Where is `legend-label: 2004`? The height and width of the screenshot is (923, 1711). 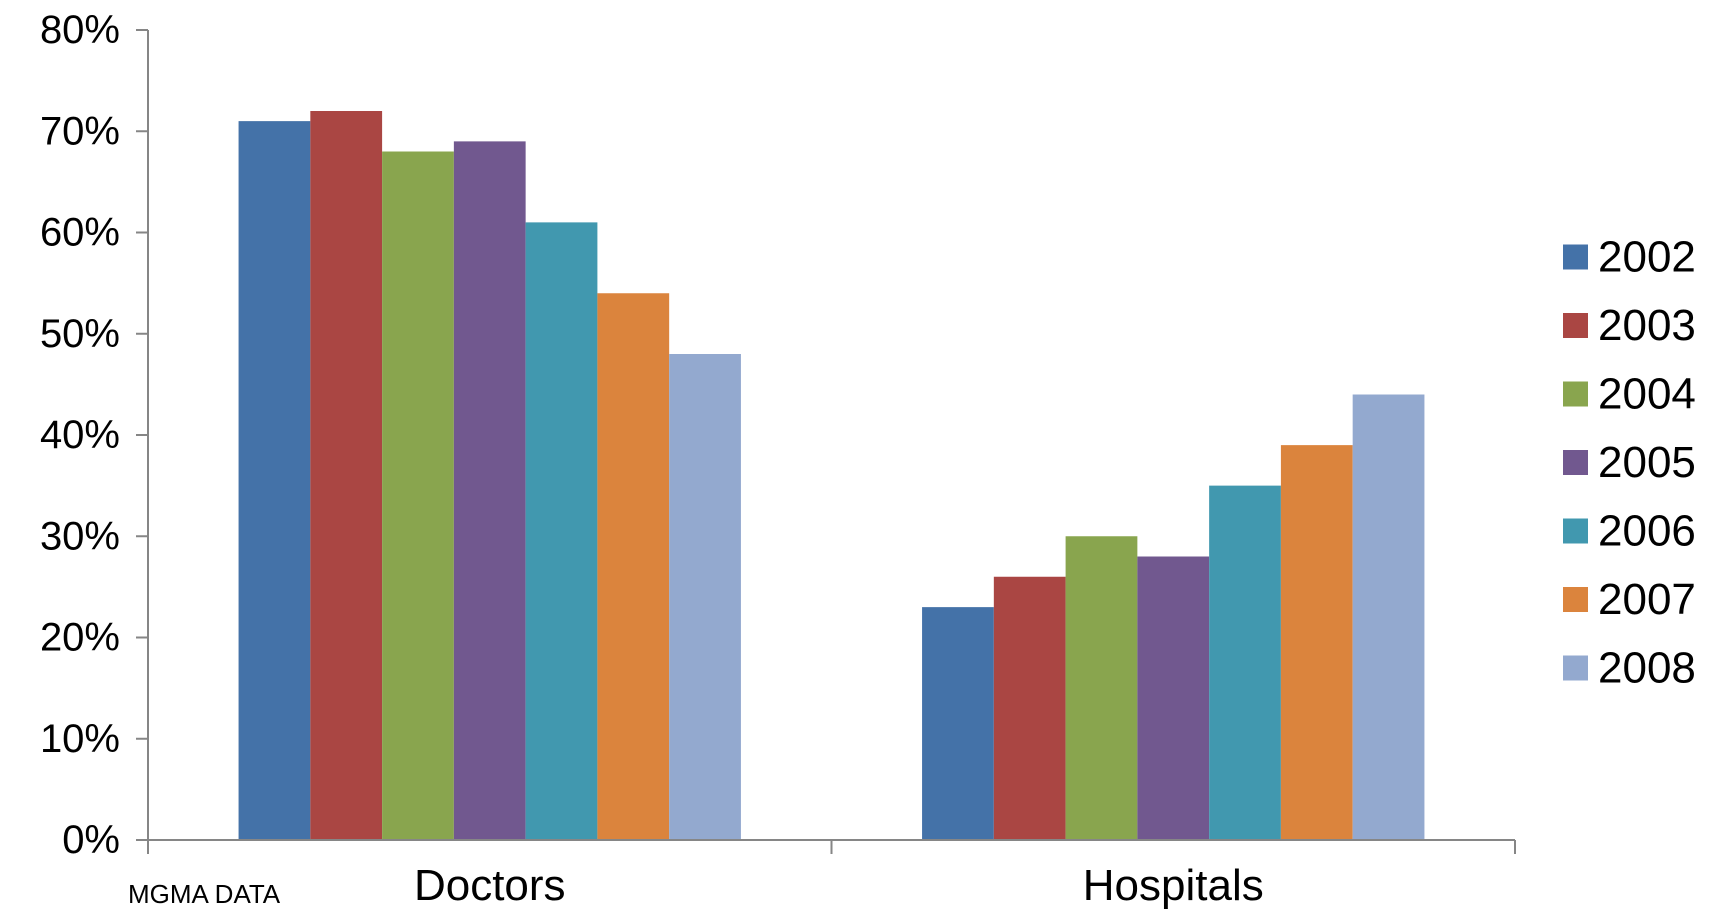 legend-label: 2004 is located at coordinates (1647, 394).